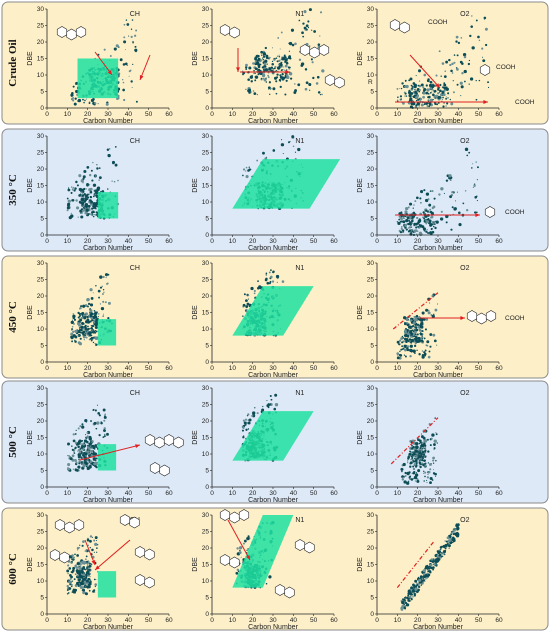 Image resolution: width=550 pixels, height=637 pixels. I want to click on panel-title: CH, so click(135, 393).